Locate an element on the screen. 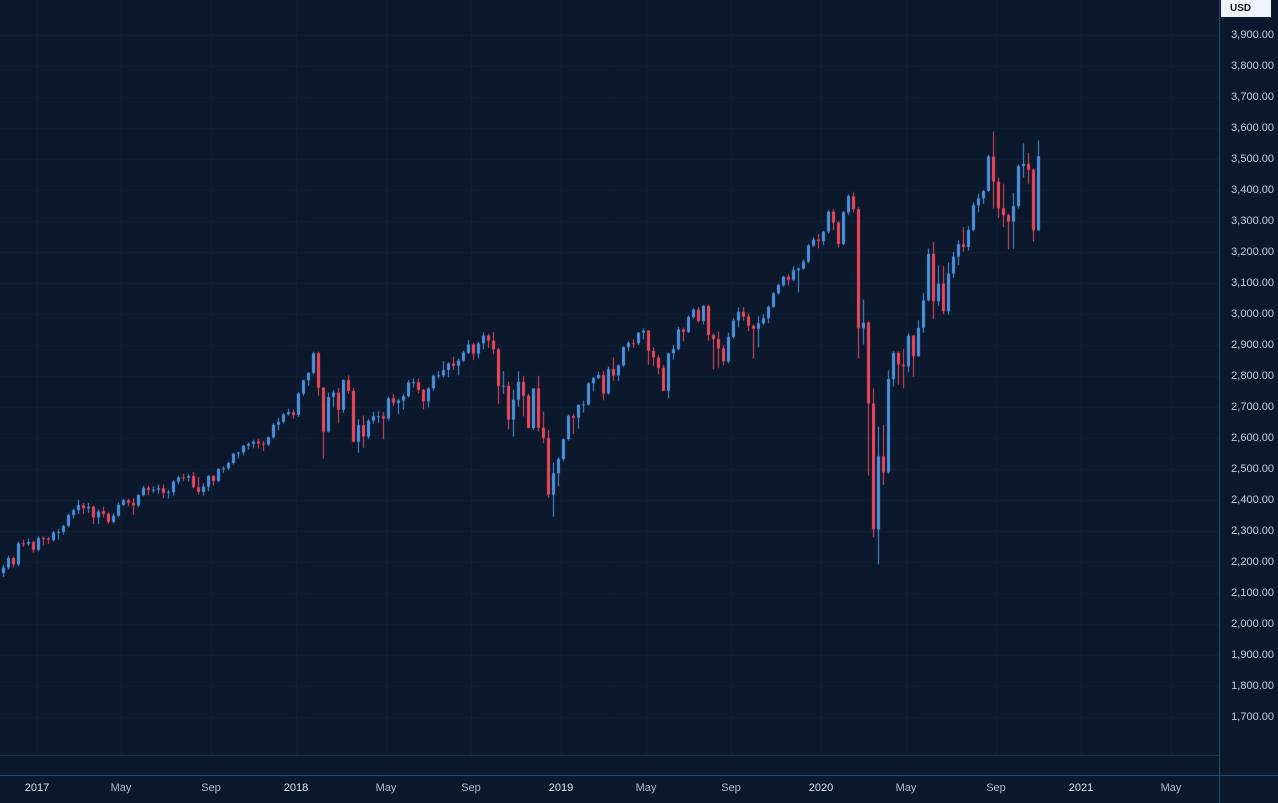 This screenshot has height=803, width=1278. price-axis-separator is located at coordinates (1219, 401).